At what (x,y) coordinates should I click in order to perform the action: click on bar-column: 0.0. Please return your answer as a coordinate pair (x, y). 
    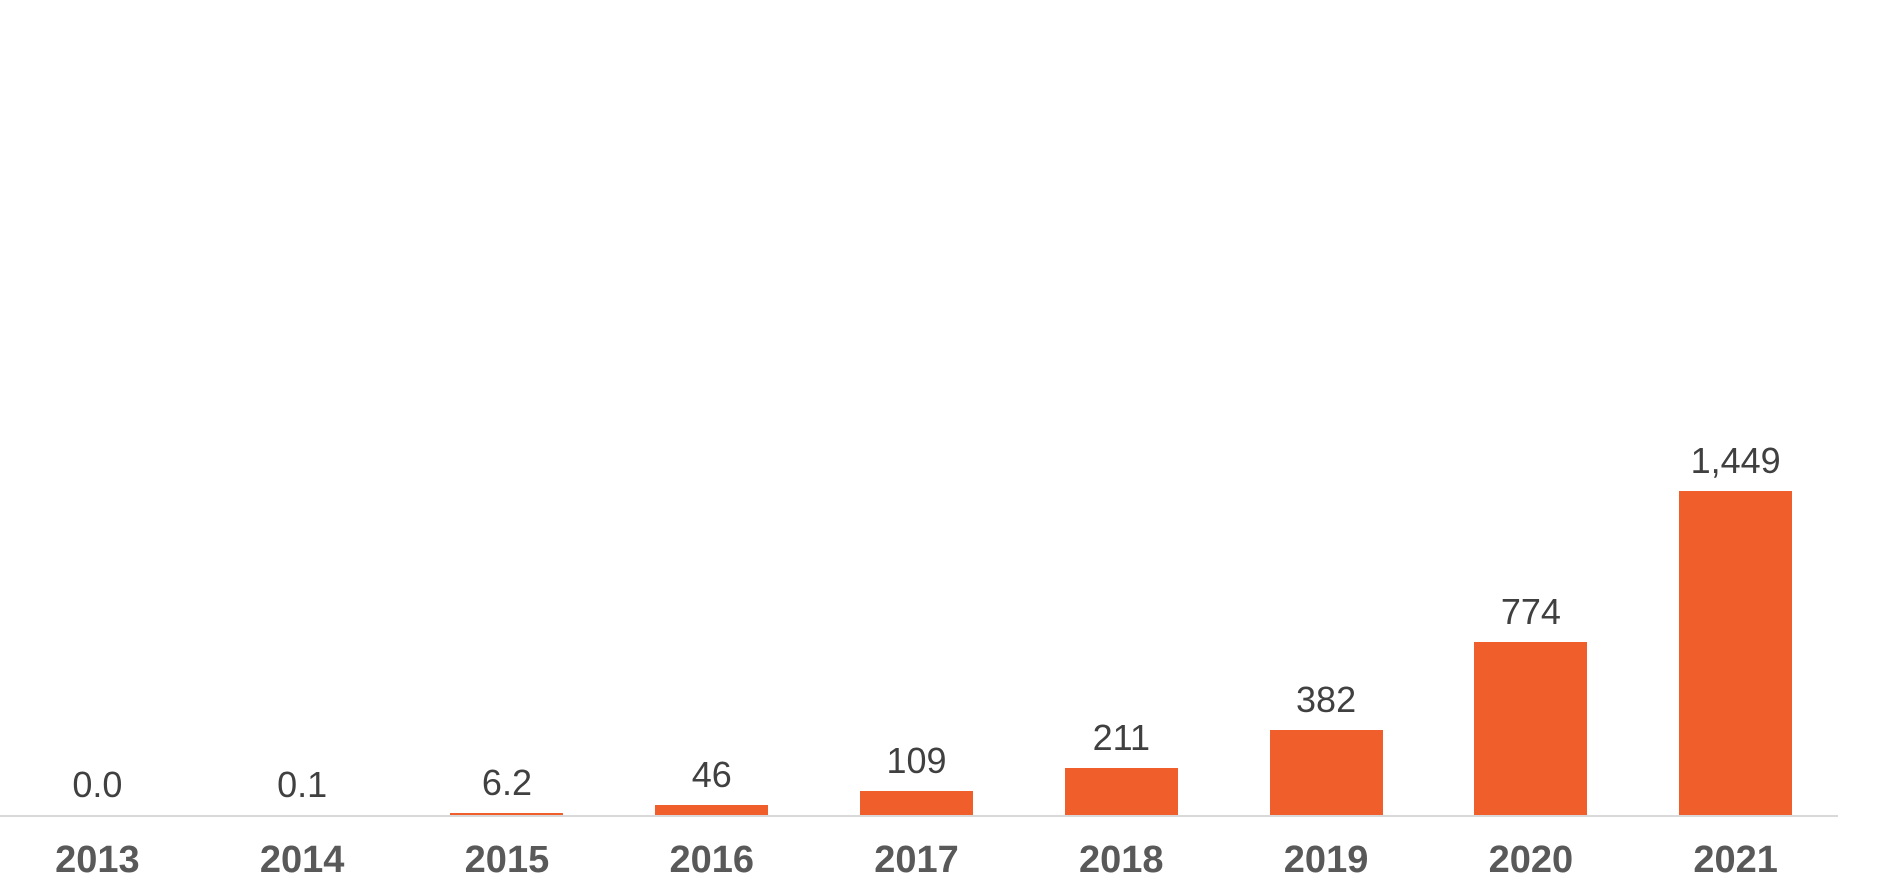
    Looking at the image, I should click on (100, 407).